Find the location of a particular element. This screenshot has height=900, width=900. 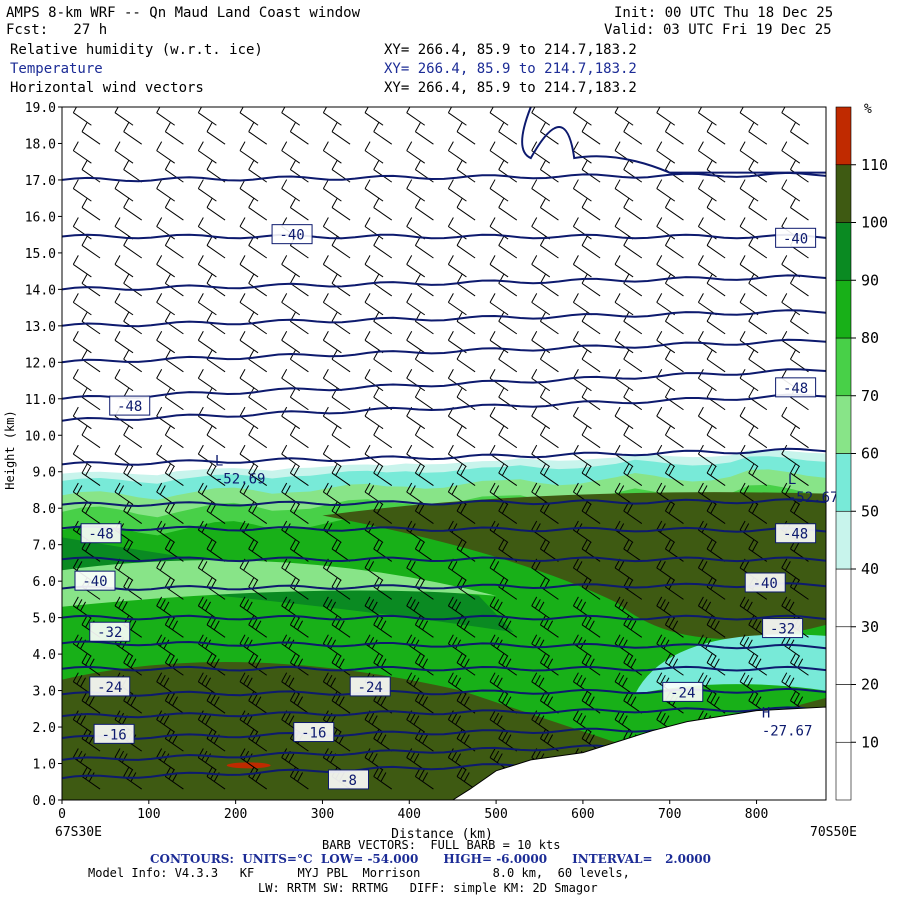

contour-label-box is located at coordinates (95, 580).